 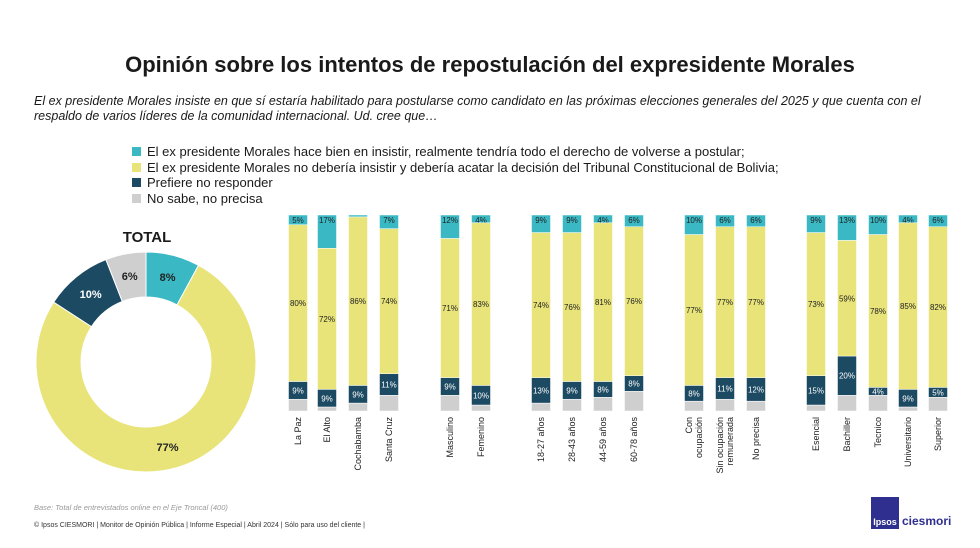 I want to click on ipsos-logo-box: Ipsos, so click(x=885, y=513).